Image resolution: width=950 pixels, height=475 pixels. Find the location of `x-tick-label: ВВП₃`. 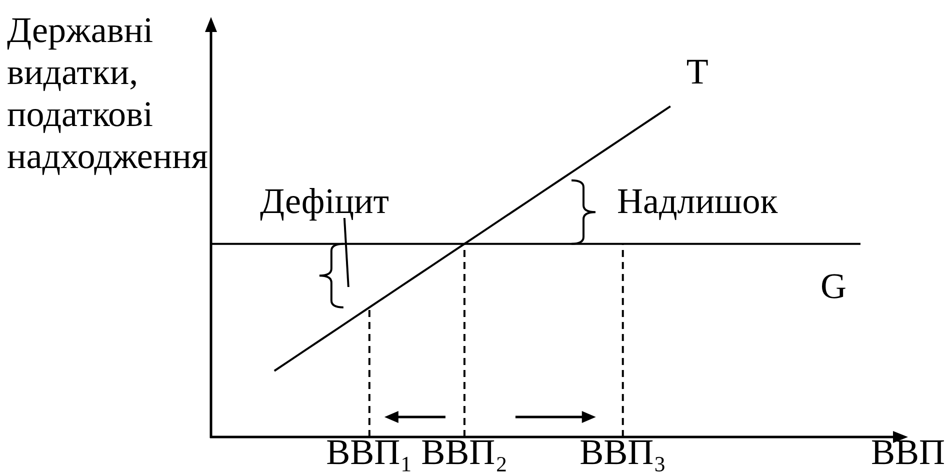

x-tick-label: ВВП₃ is located at coordinates (623, 452).